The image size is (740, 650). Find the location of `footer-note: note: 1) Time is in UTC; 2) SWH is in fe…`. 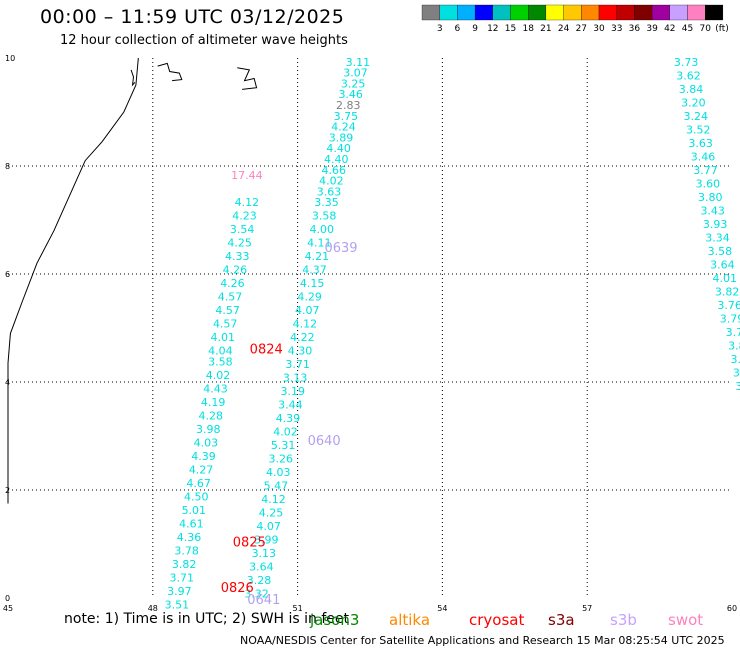

footer-note: note: 1) Time is in UTC; 2) SWH is in fe… is located at coordinates (207, 619).